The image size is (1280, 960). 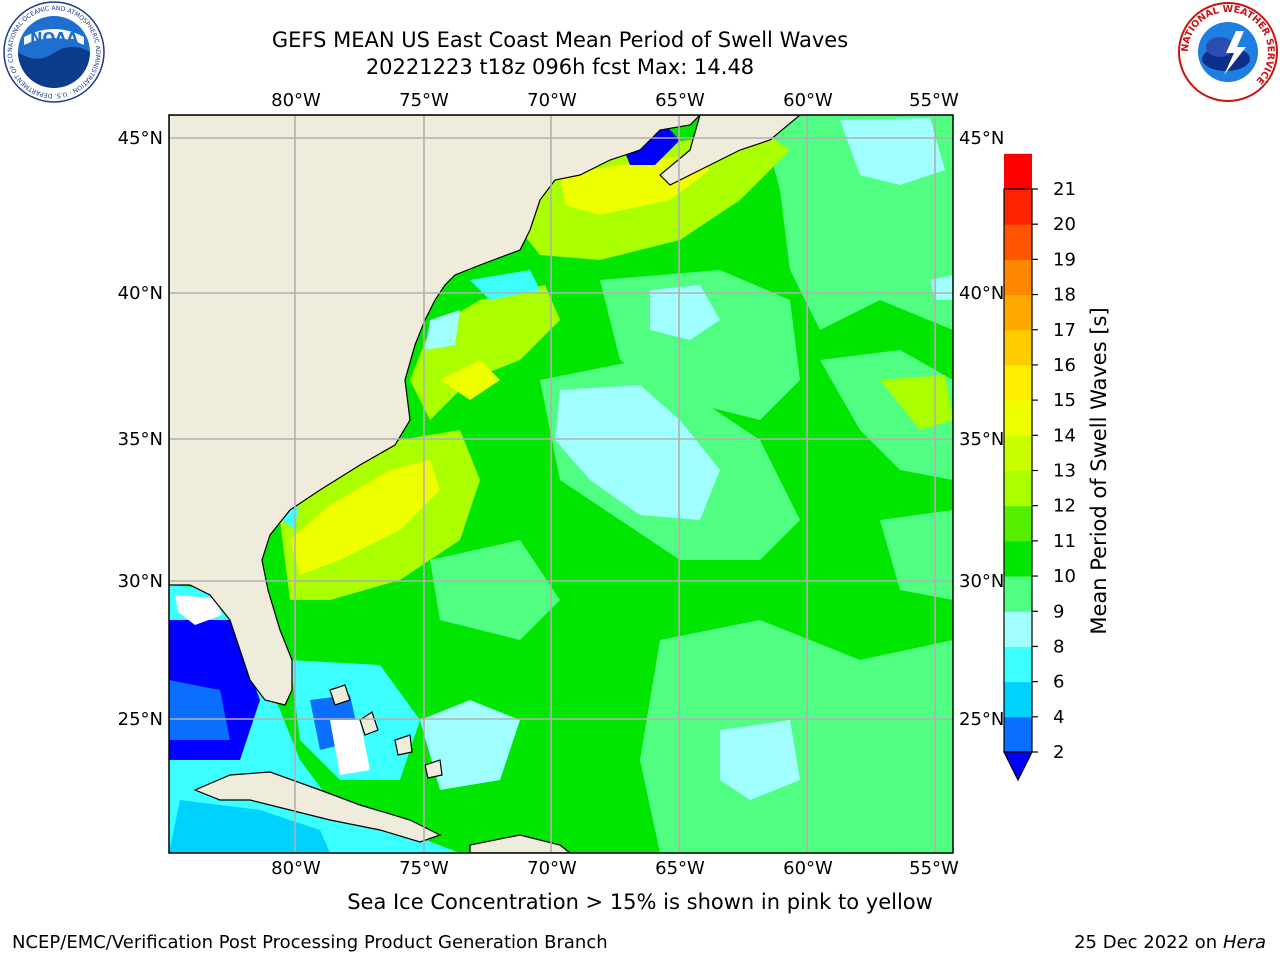 What do you see at coordinates (1058, 646) in the screenshot?
I see `colorbar-tick-label: 8` at bounding box center [1058, 646].